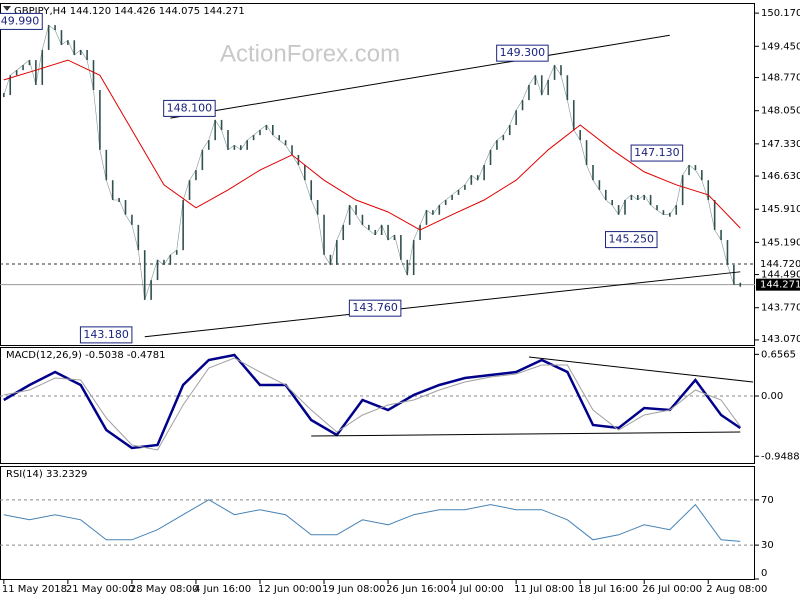  I want to click on annotation-label: 149.990, so click(19, 20).